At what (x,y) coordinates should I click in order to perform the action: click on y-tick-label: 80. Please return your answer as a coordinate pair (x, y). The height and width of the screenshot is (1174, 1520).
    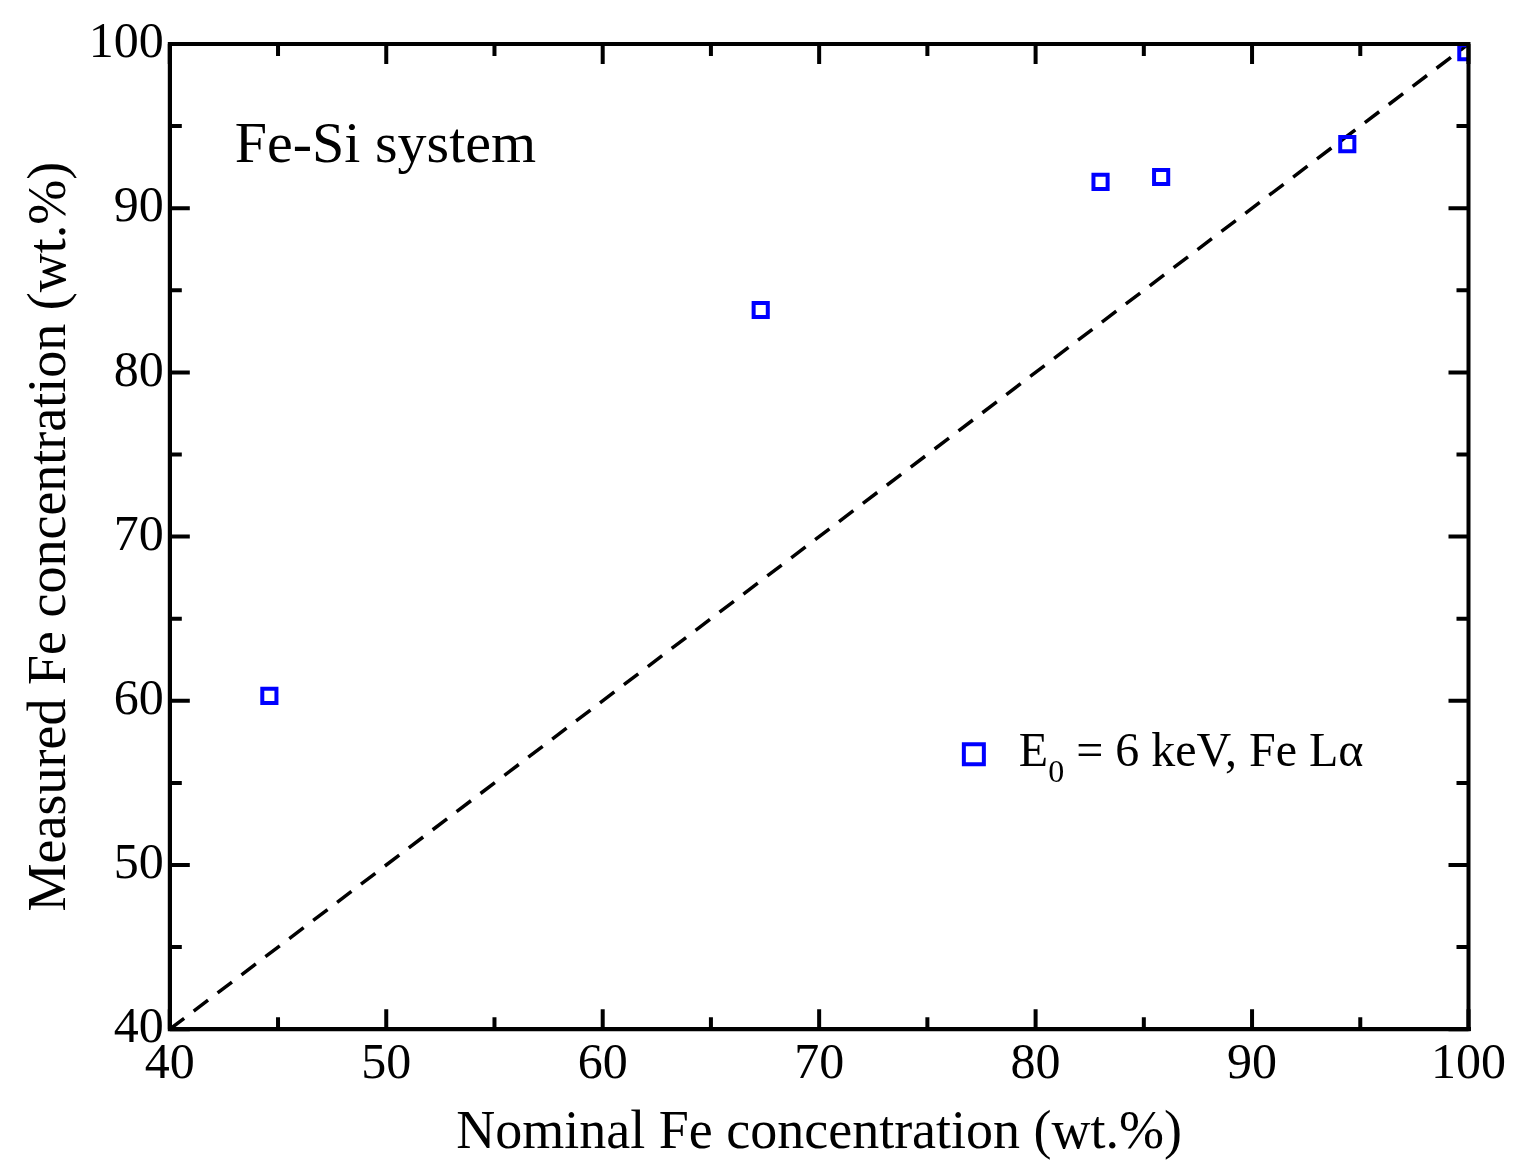
    Looking at the image, I should click on (138, 368).